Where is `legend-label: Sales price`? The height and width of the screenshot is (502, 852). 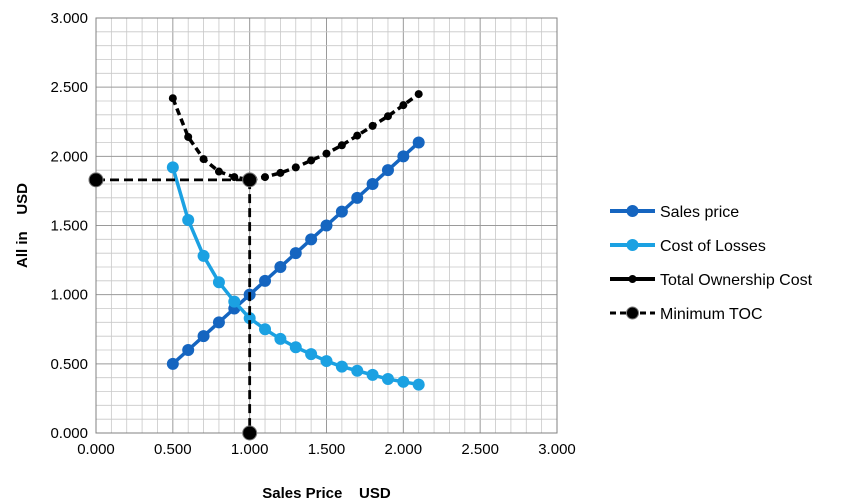 legend-label: Sales price is located at coordinates (699, 212).